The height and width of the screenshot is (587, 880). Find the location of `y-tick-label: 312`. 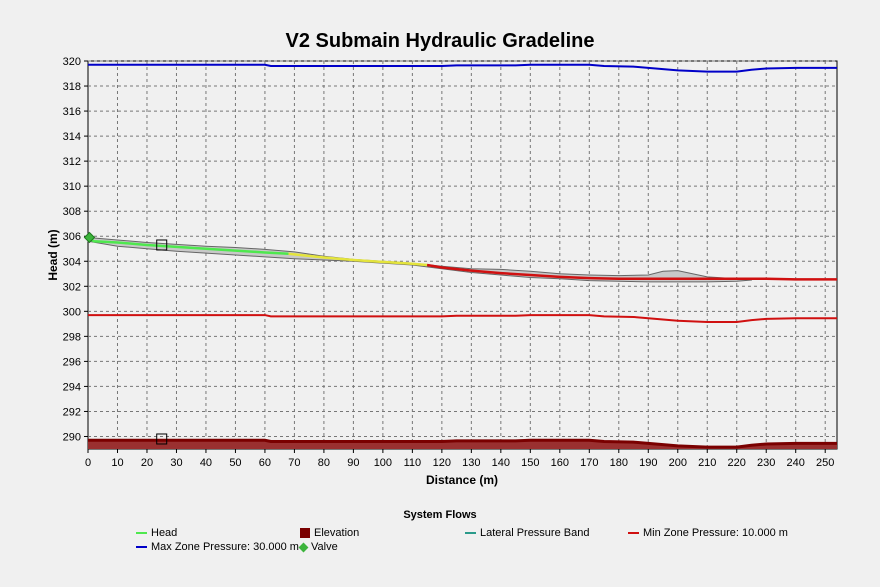

y-tick-label: 312 is located at coordinates (72, 162).